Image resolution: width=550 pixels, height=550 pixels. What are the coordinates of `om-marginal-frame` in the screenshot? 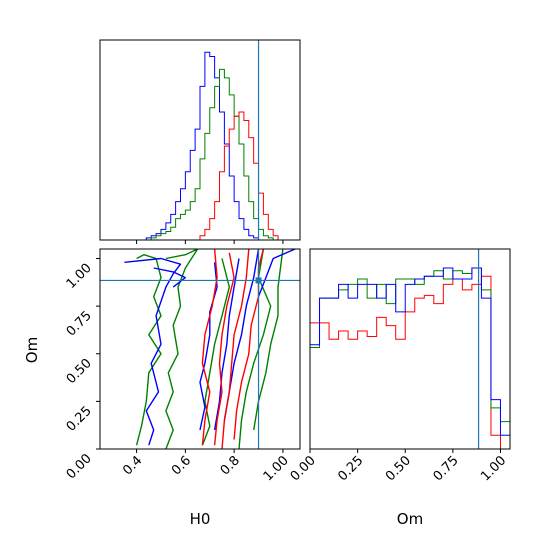 It's located at (410, 349).